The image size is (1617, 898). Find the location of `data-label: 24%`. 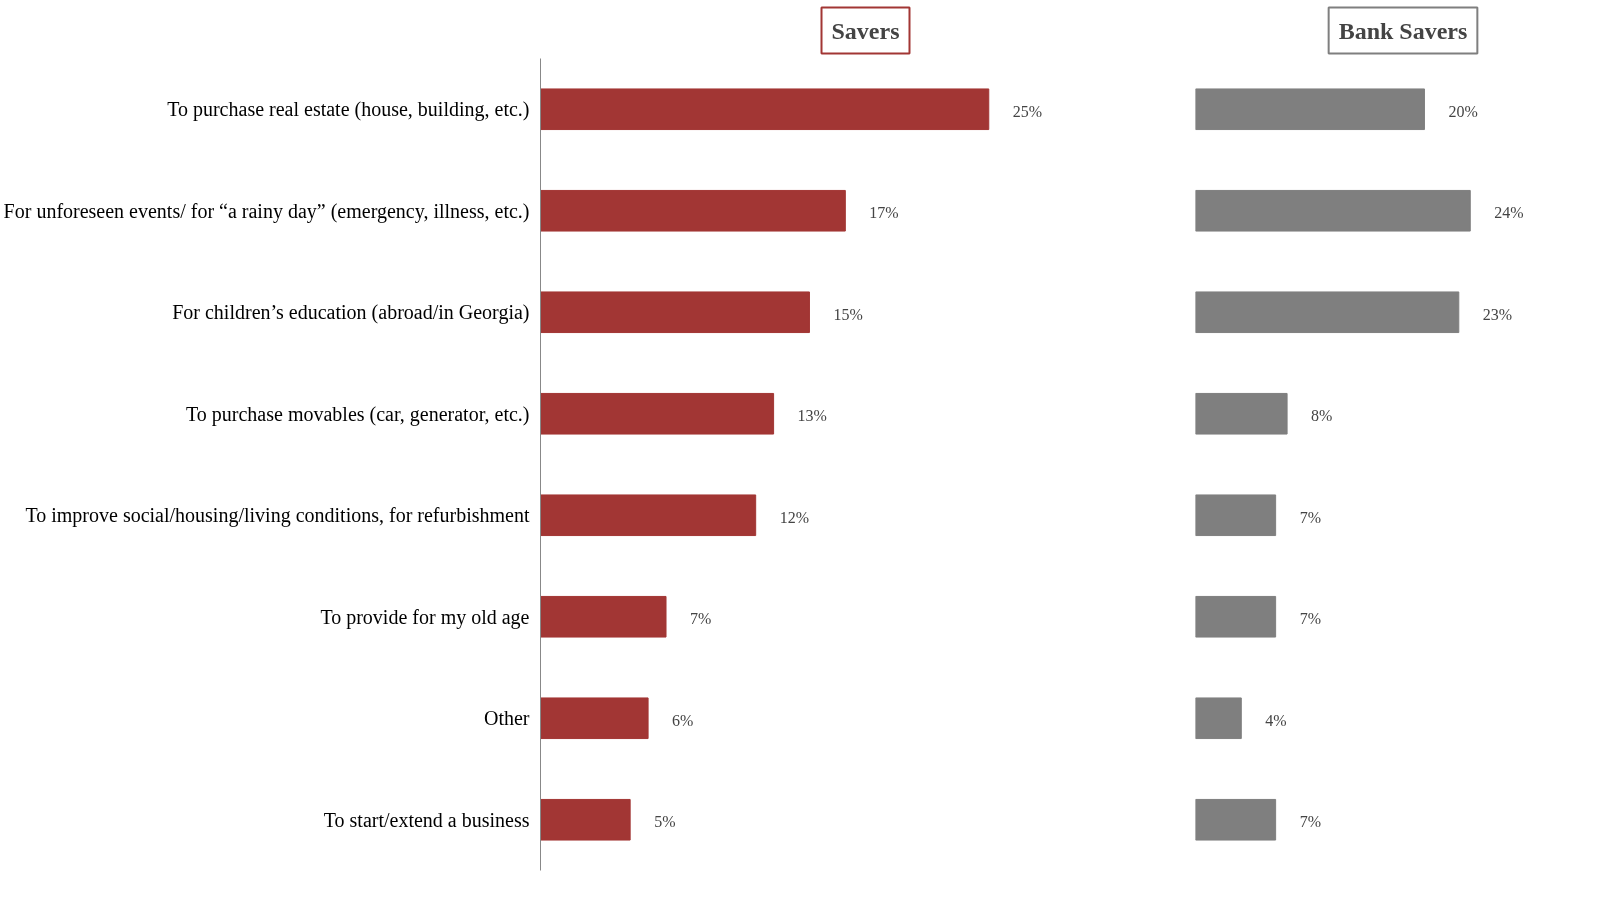

data-label: 24% is located at coordinates (1509, 213).